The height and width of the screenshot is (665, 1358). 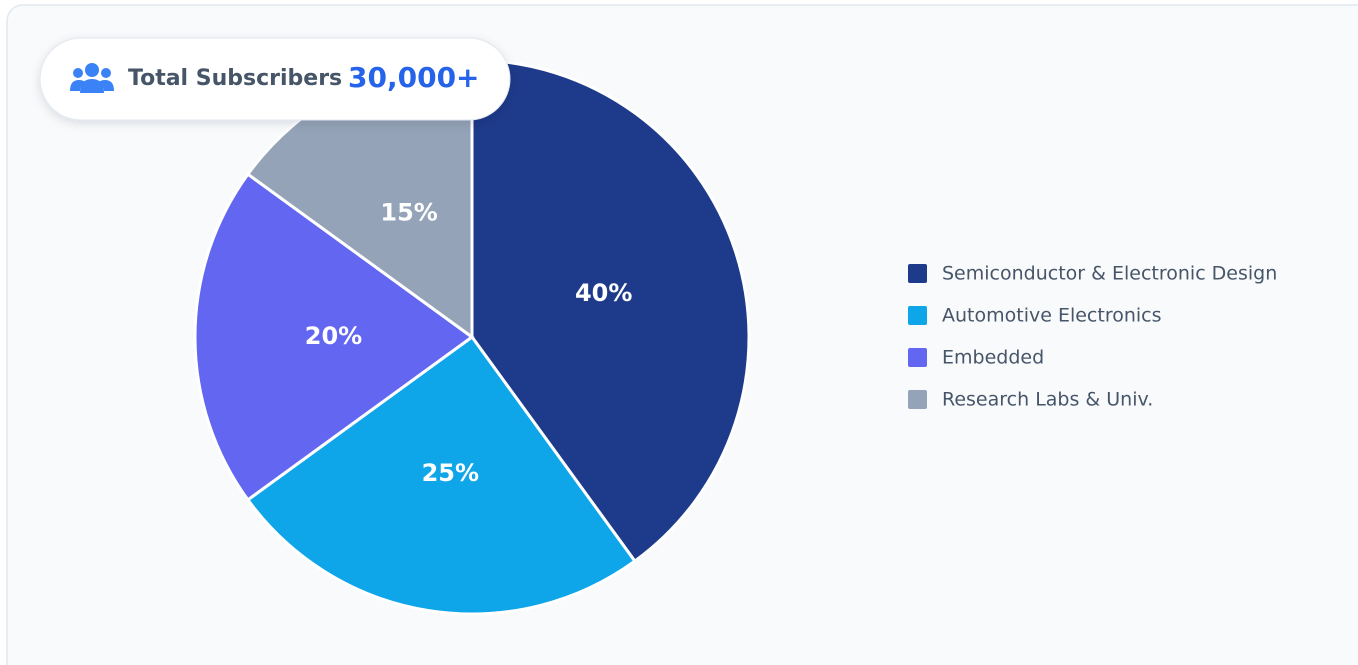 What do you see at coordinates (1109, 274) in the screenshot?
I see `legend-label: Semiconductor & Electronic Design` at bounding box center [1109, 274].